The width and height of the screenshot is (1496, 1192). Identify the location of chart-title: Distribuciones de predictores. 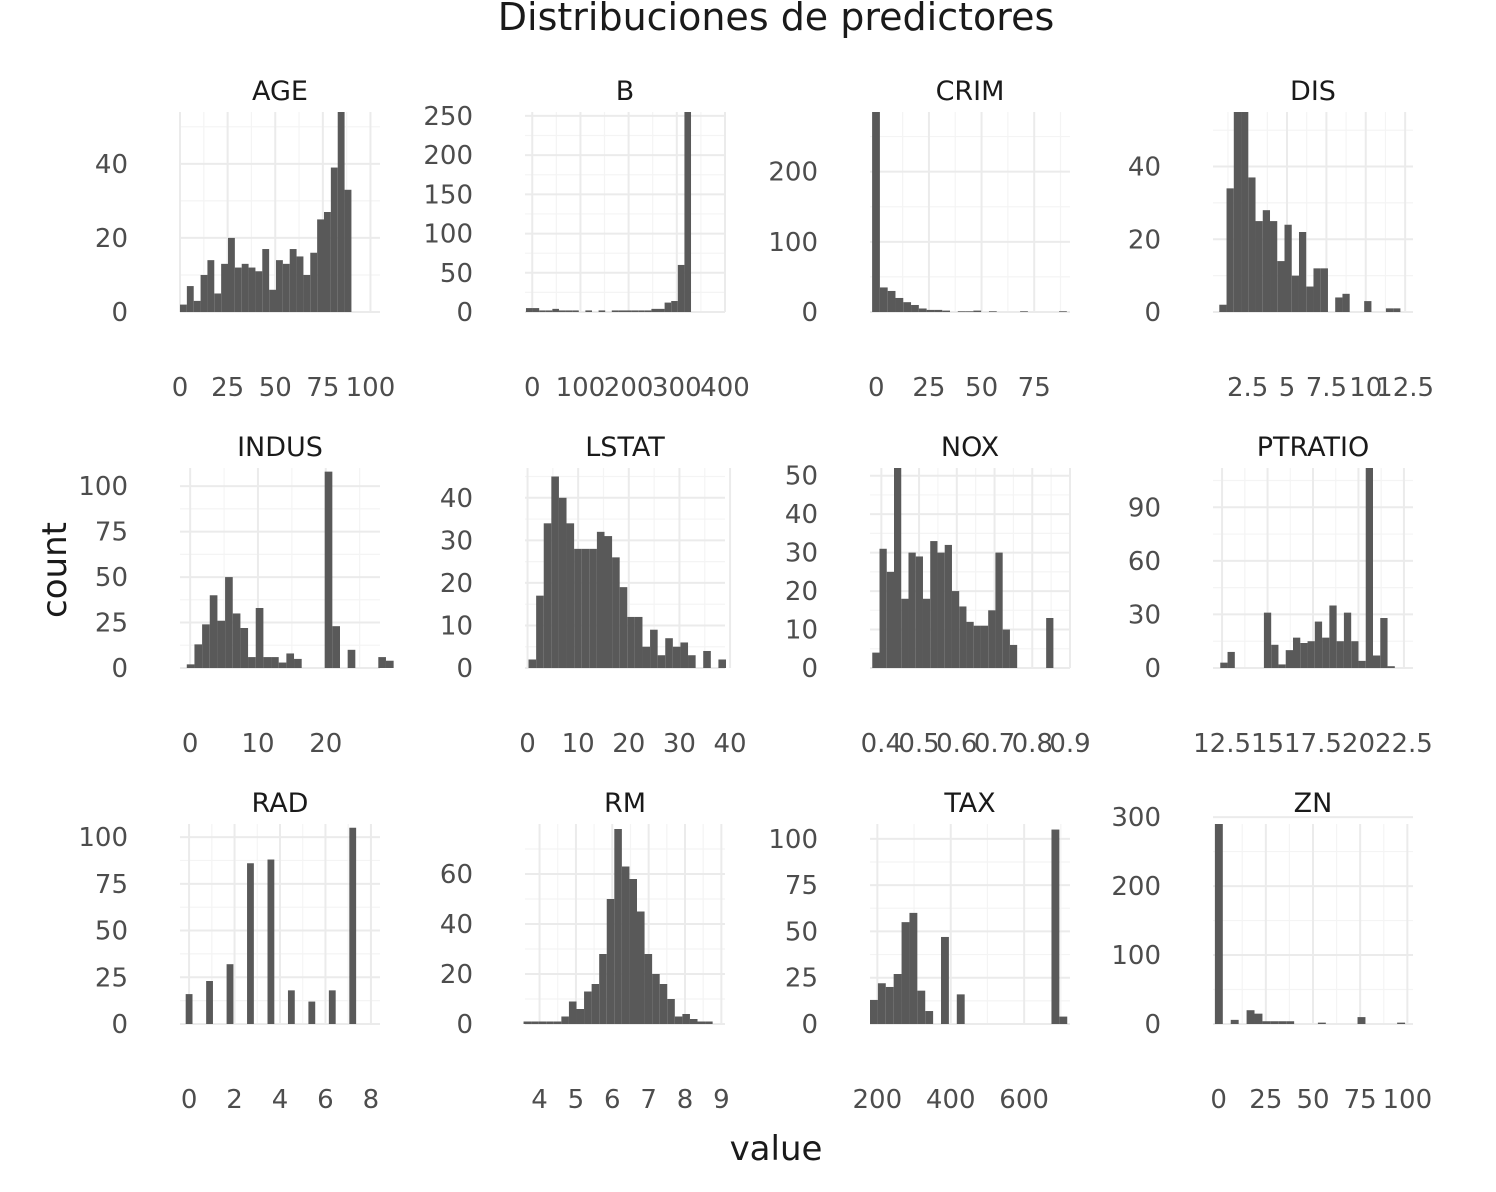
(776, 19).